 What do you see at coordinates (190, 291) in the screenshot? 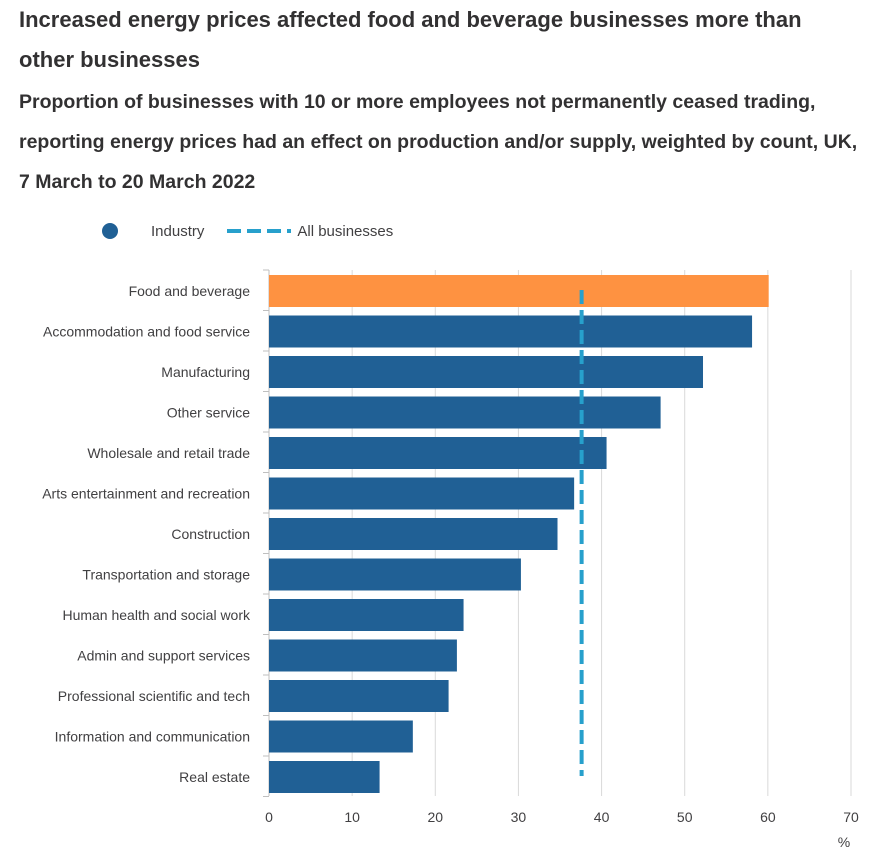
I see `category-label: Food and beverage` at bounding box center [190, 291].